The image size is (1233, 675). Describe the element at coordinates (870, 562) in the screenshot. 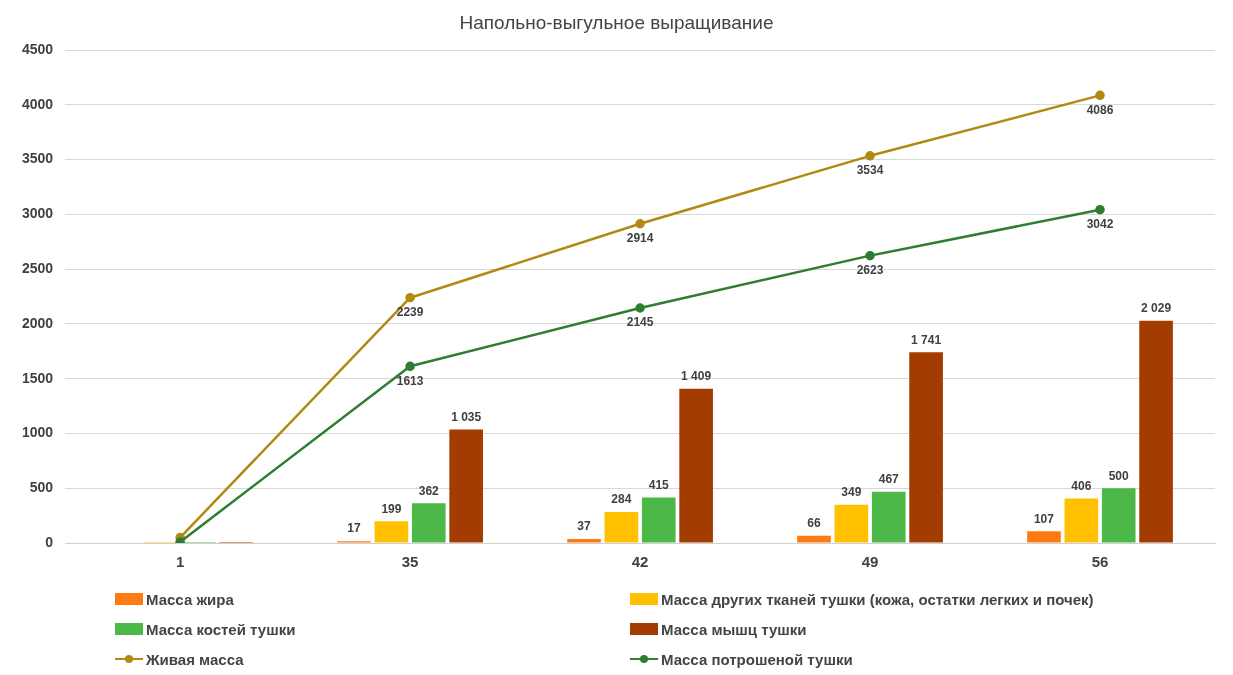

I see `x-tick-label: 49` at that location.